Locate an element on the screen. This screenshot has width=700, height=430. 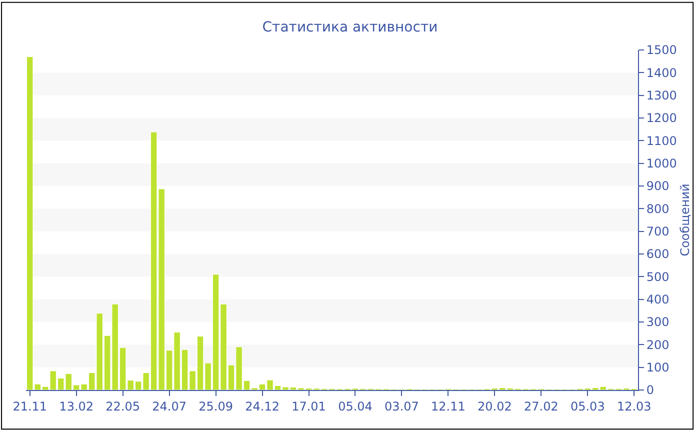
x-tick-label: 13.02 is located at coordinates (76, 406).